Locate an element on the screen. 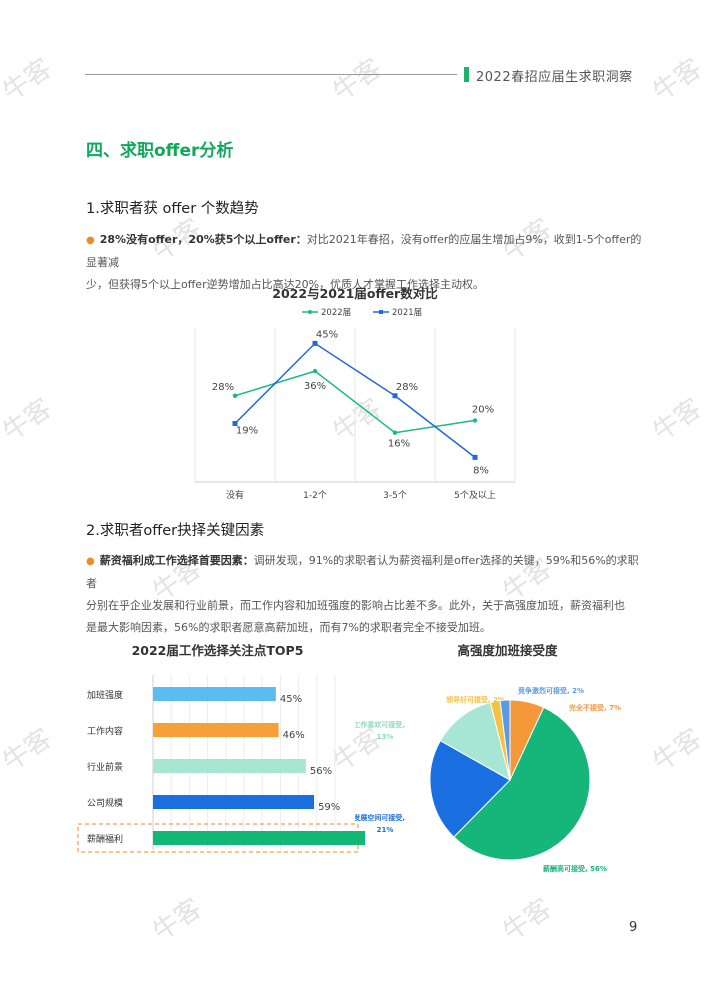  data-label: 19% is located at coordinates (247, 430).